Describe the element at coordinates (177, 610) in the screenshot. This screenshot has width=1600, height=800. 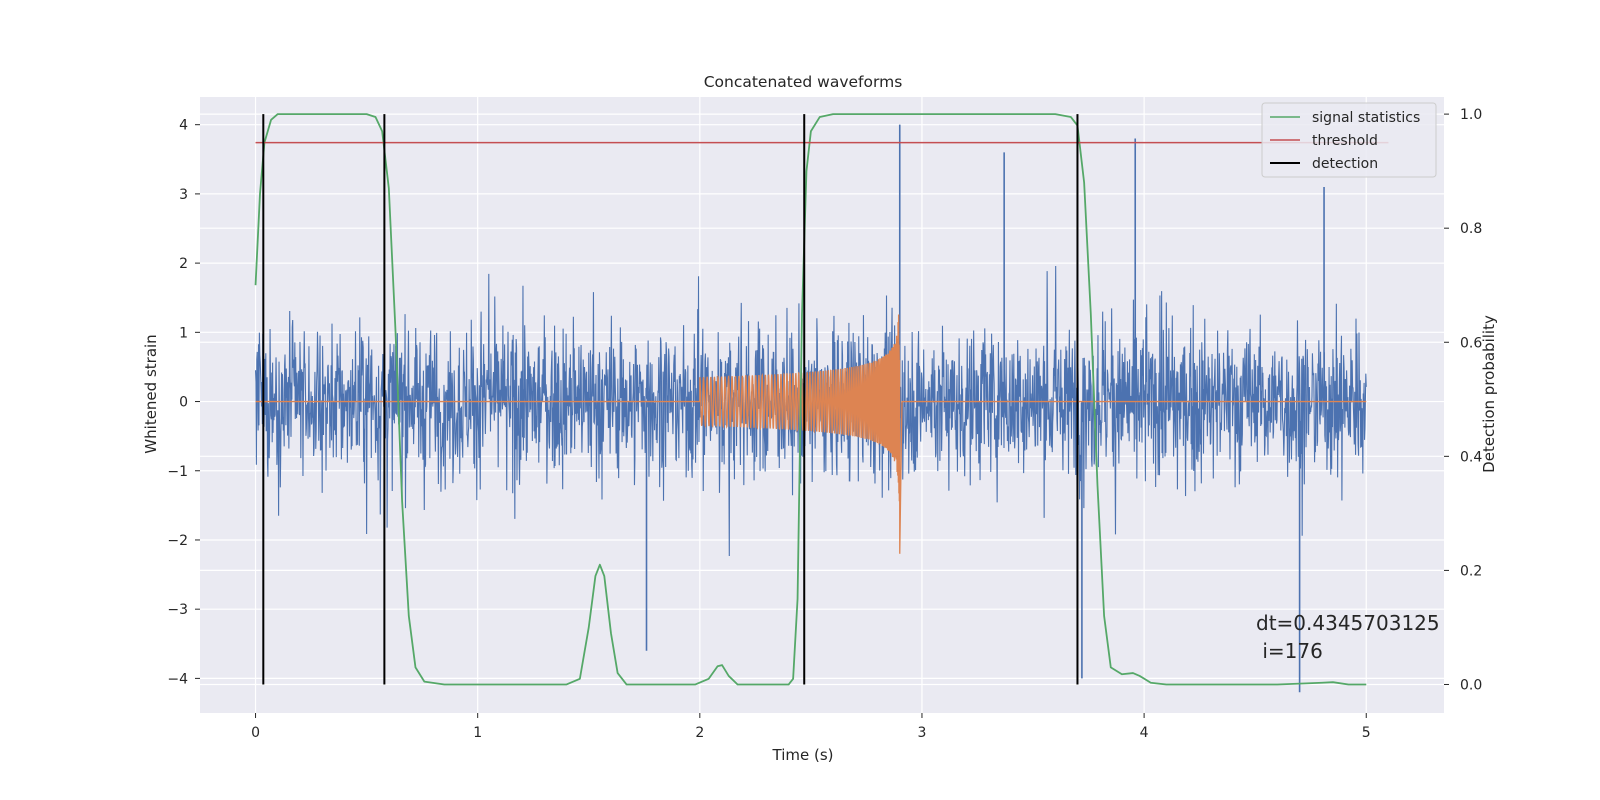
I see `y-tick-label: −3` at that location.